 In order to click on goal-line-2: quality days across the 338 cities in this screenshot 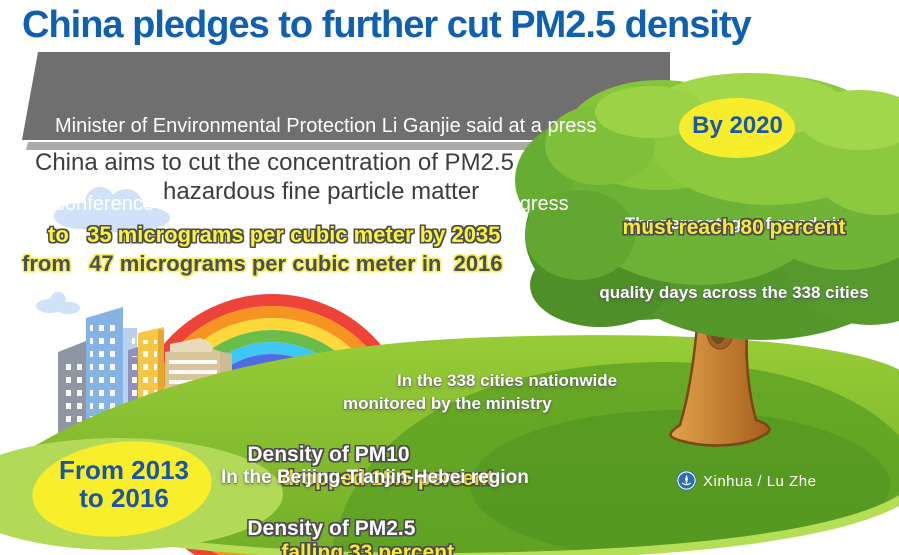, I will do `click(734, 292)`.